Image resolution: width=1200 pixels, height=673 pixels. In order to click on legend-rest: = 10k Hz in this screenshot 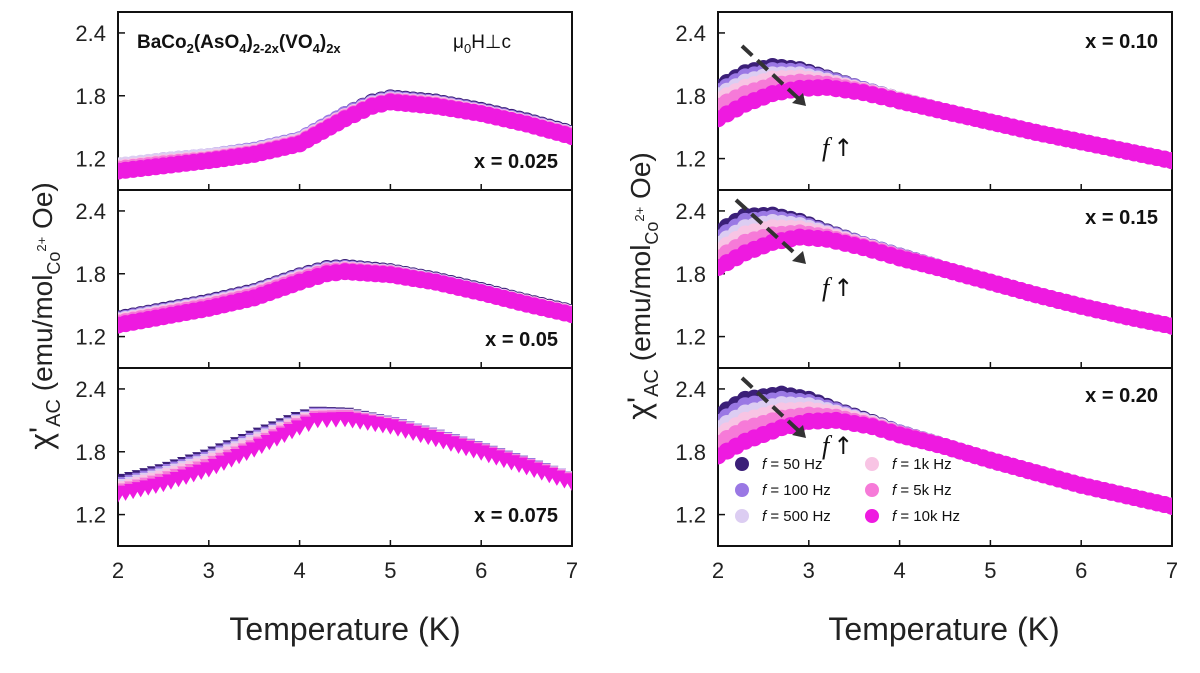, I will do `click(928, 516)`.